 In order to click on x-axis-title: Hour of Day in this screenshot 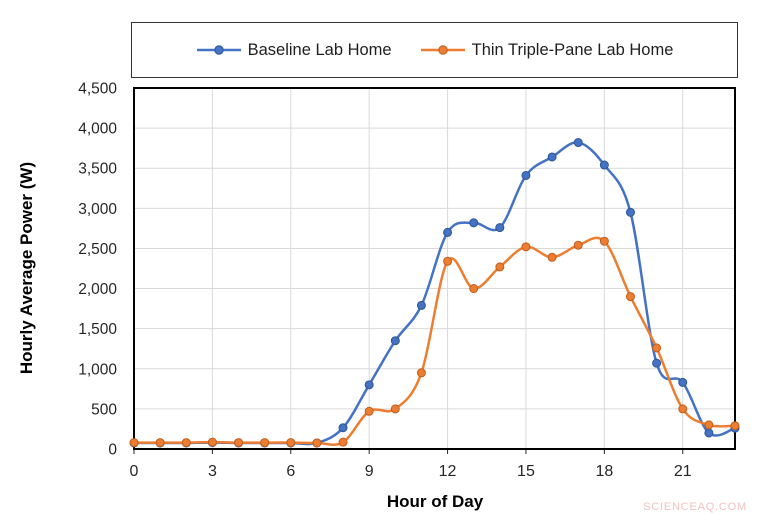, I will do `click(435, 501)`.